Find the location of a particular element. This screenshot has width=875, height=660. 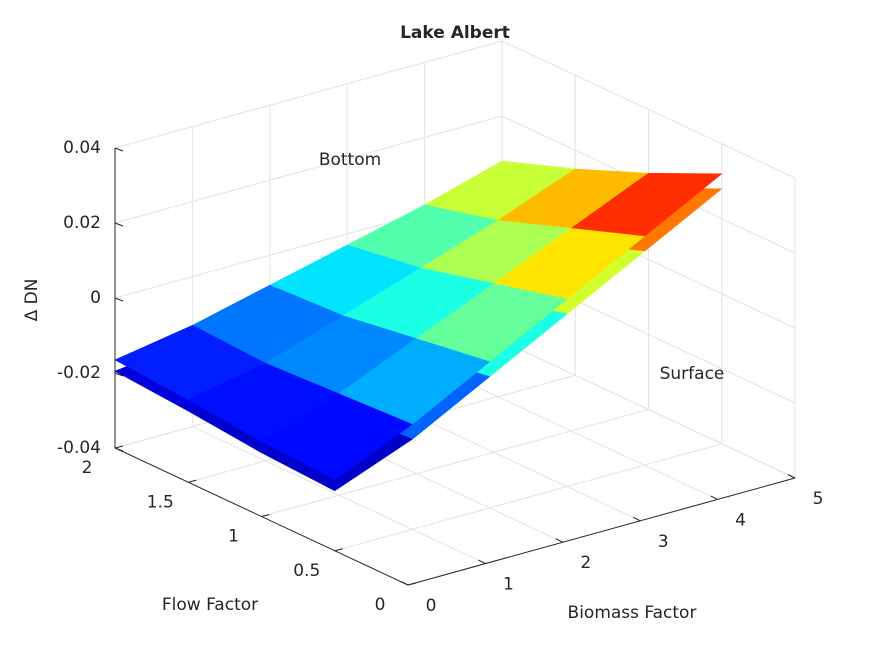

x-axis is located at coordinates (601, 531).